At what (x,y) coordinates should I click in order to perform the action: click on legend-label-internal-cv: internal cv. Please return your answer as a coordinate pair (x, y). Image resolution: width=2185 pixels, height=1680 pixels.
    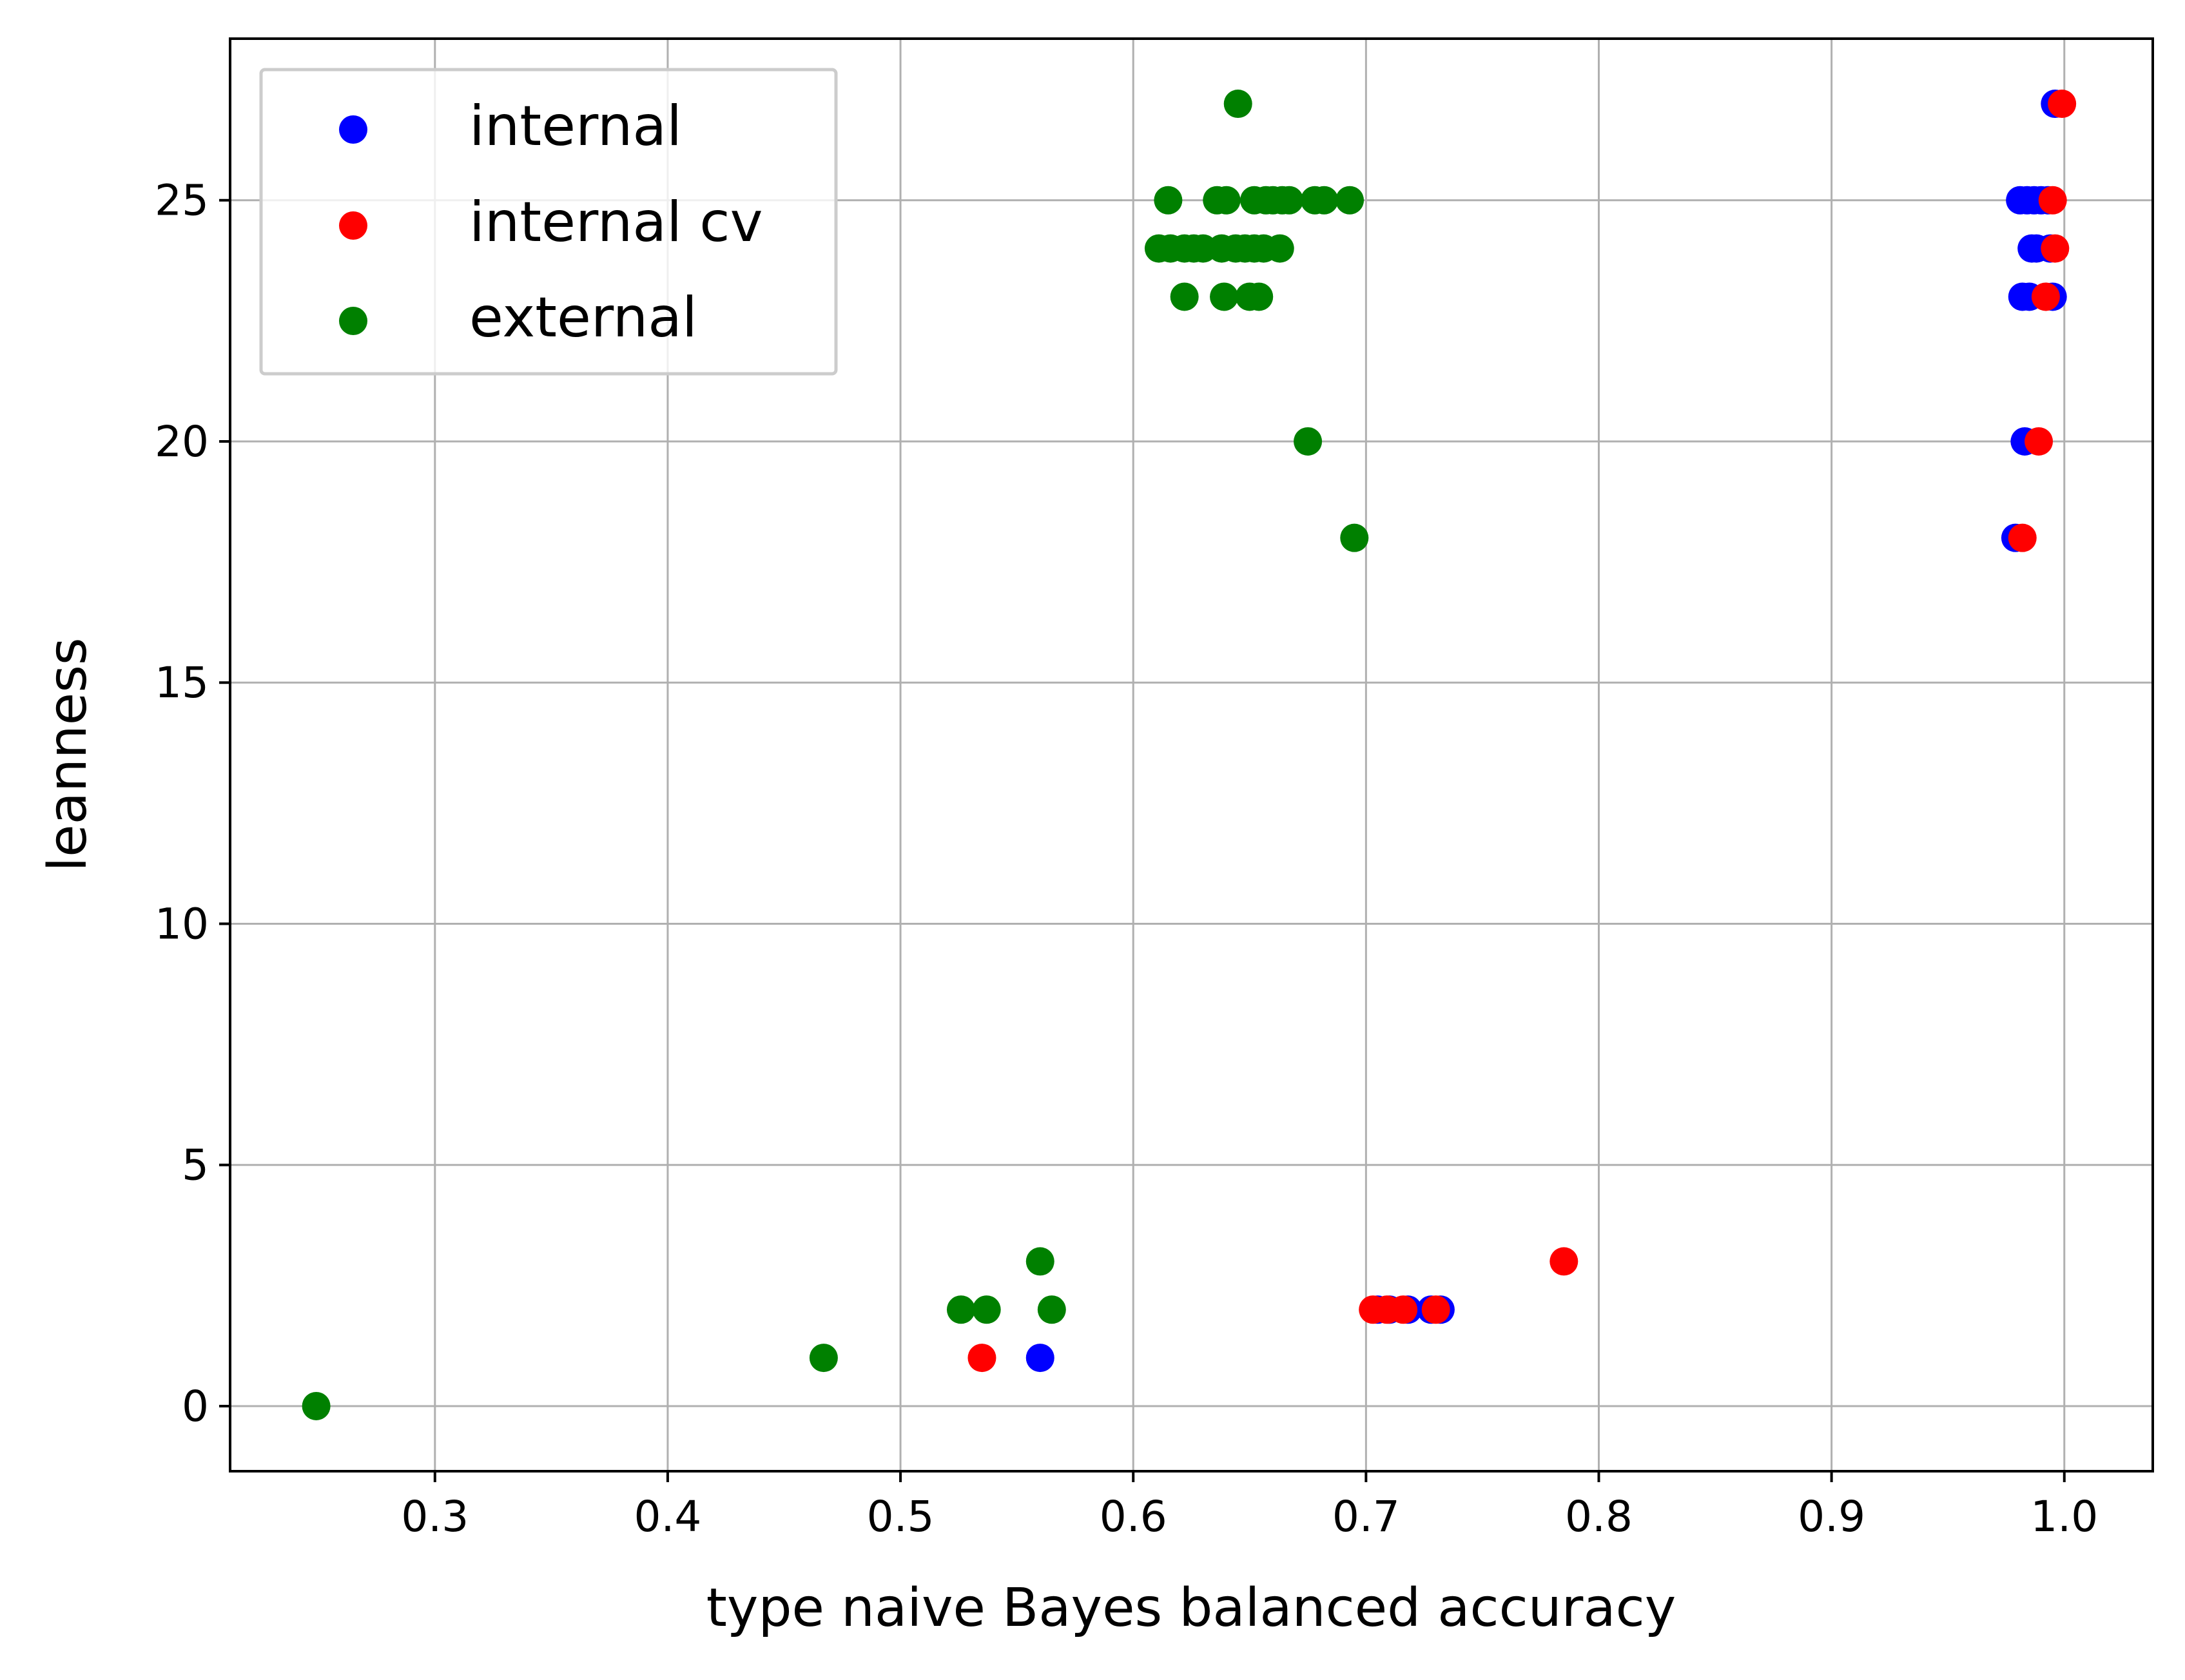
    Looking at the image, I should click on (616, 223).